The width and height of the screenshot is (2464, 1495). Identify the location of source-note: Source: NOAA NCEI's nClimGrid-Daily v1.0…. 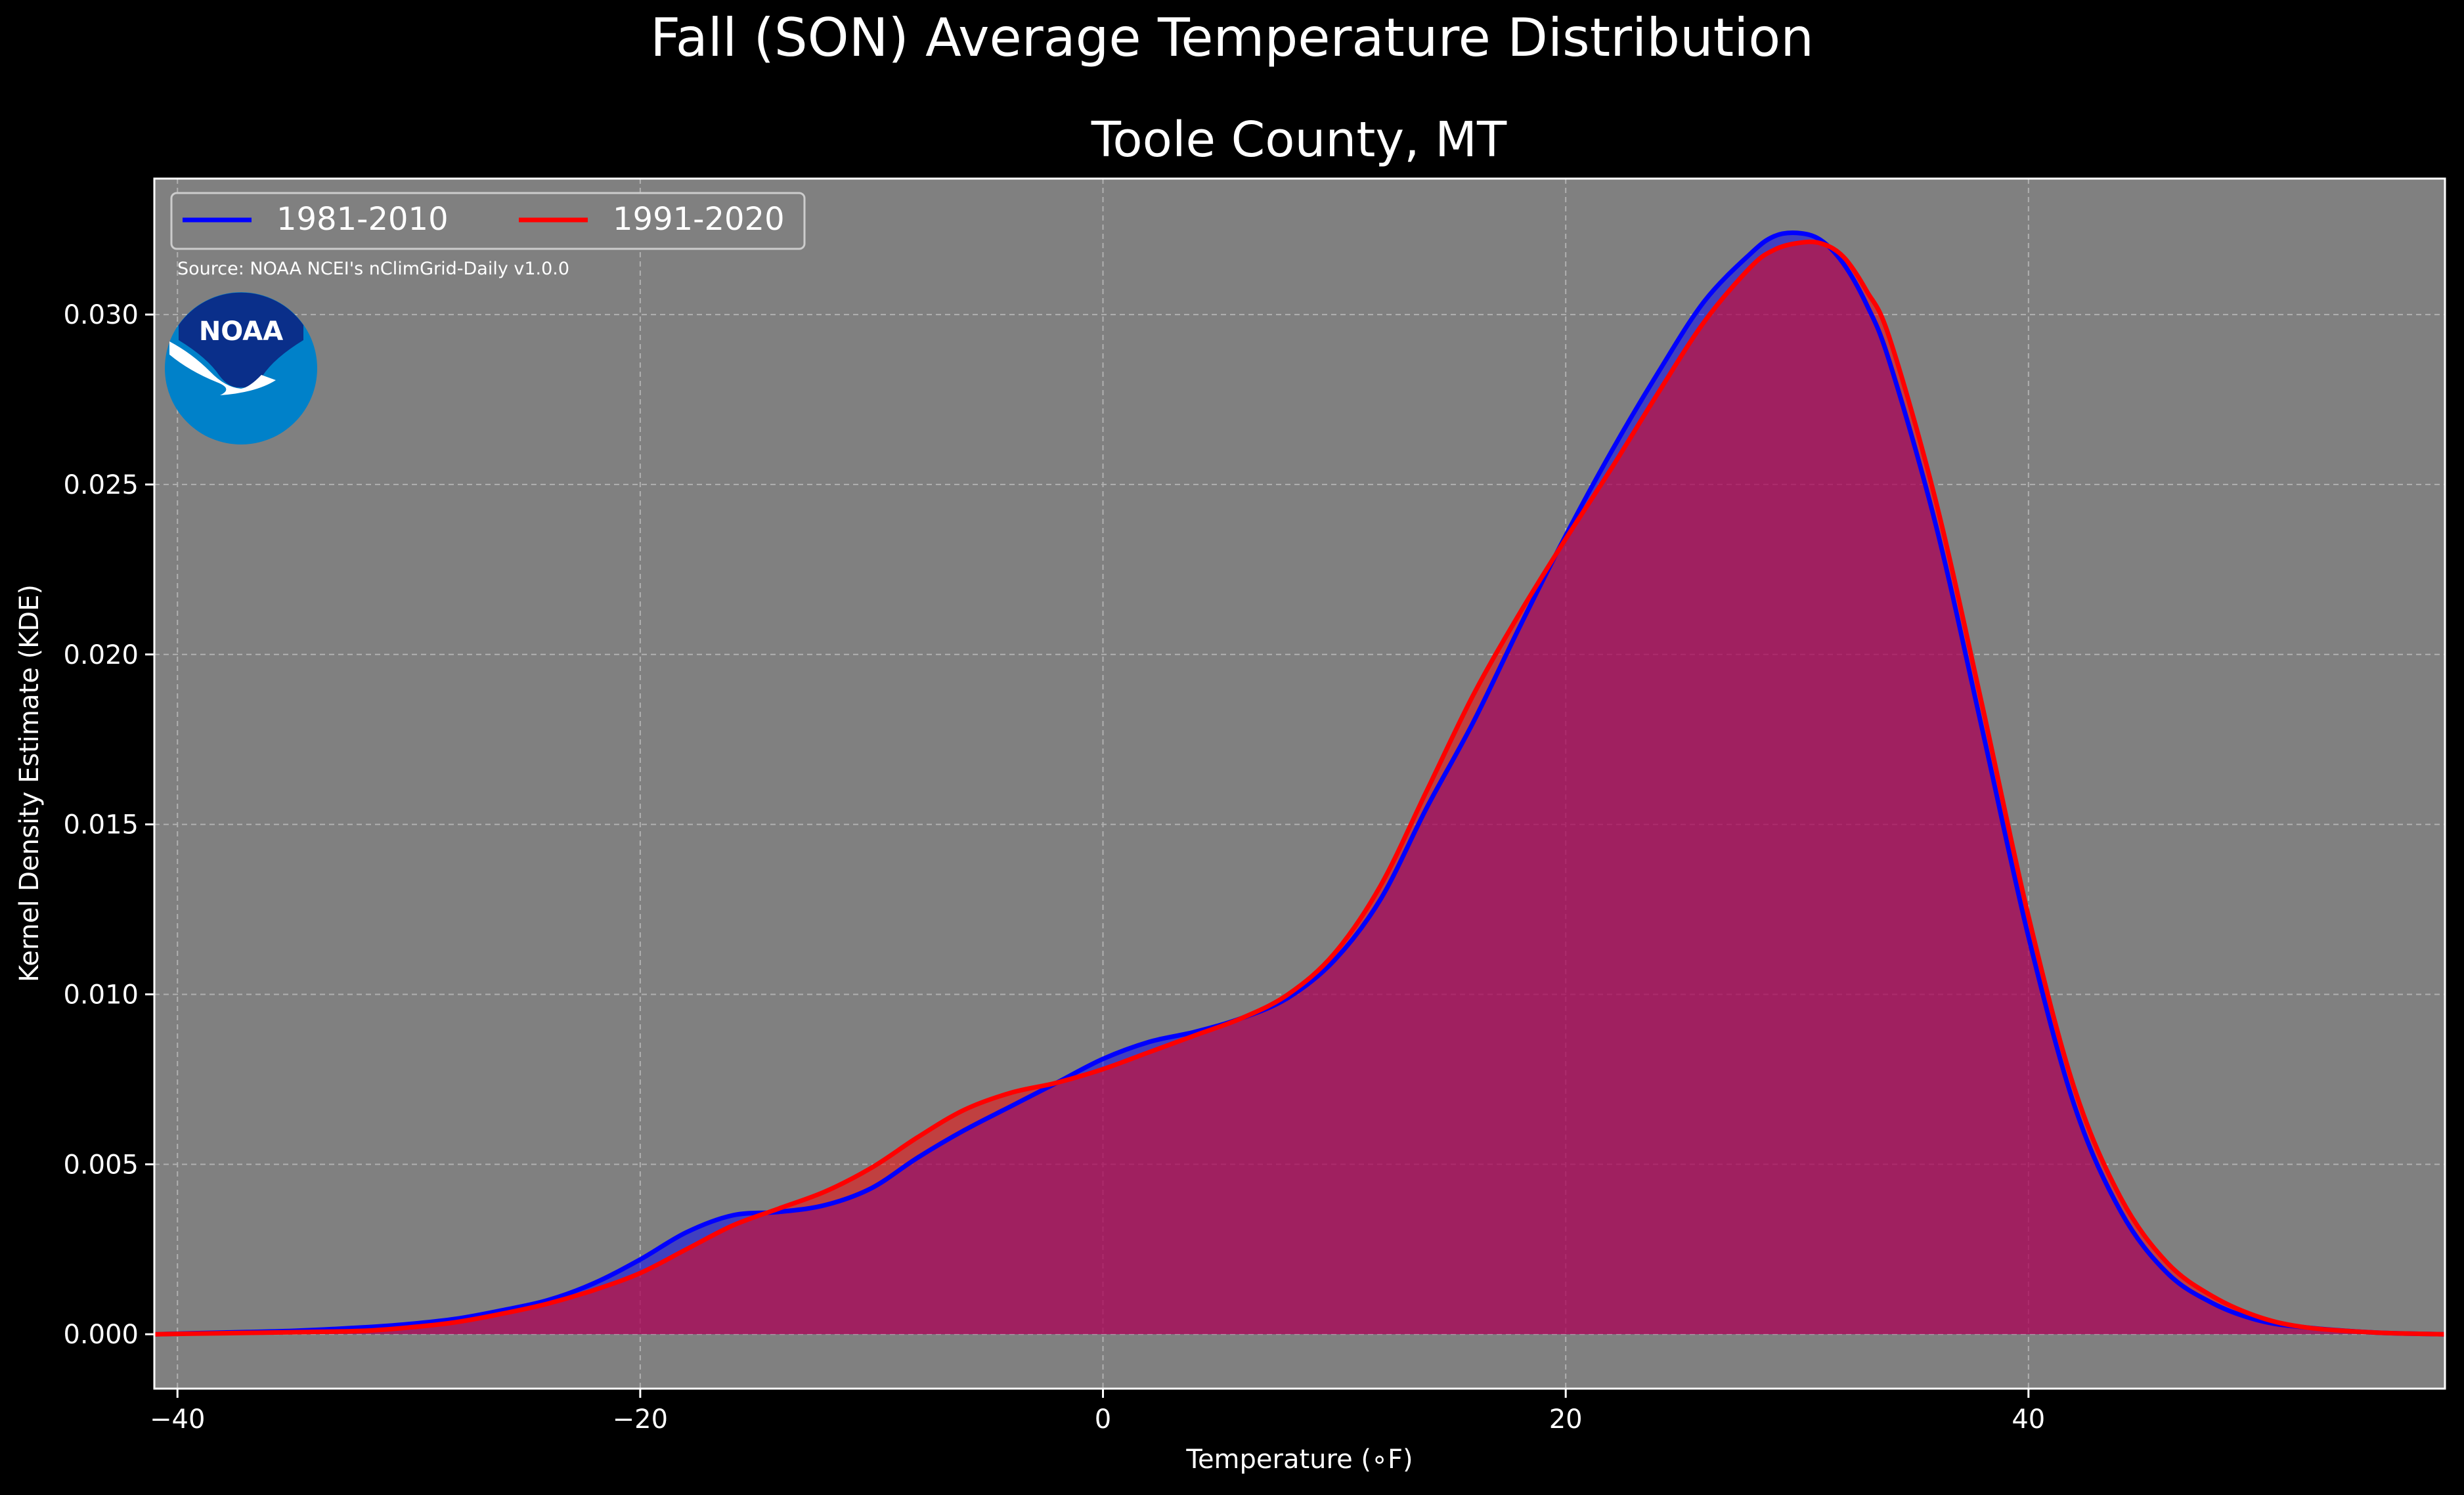
(373, 269).